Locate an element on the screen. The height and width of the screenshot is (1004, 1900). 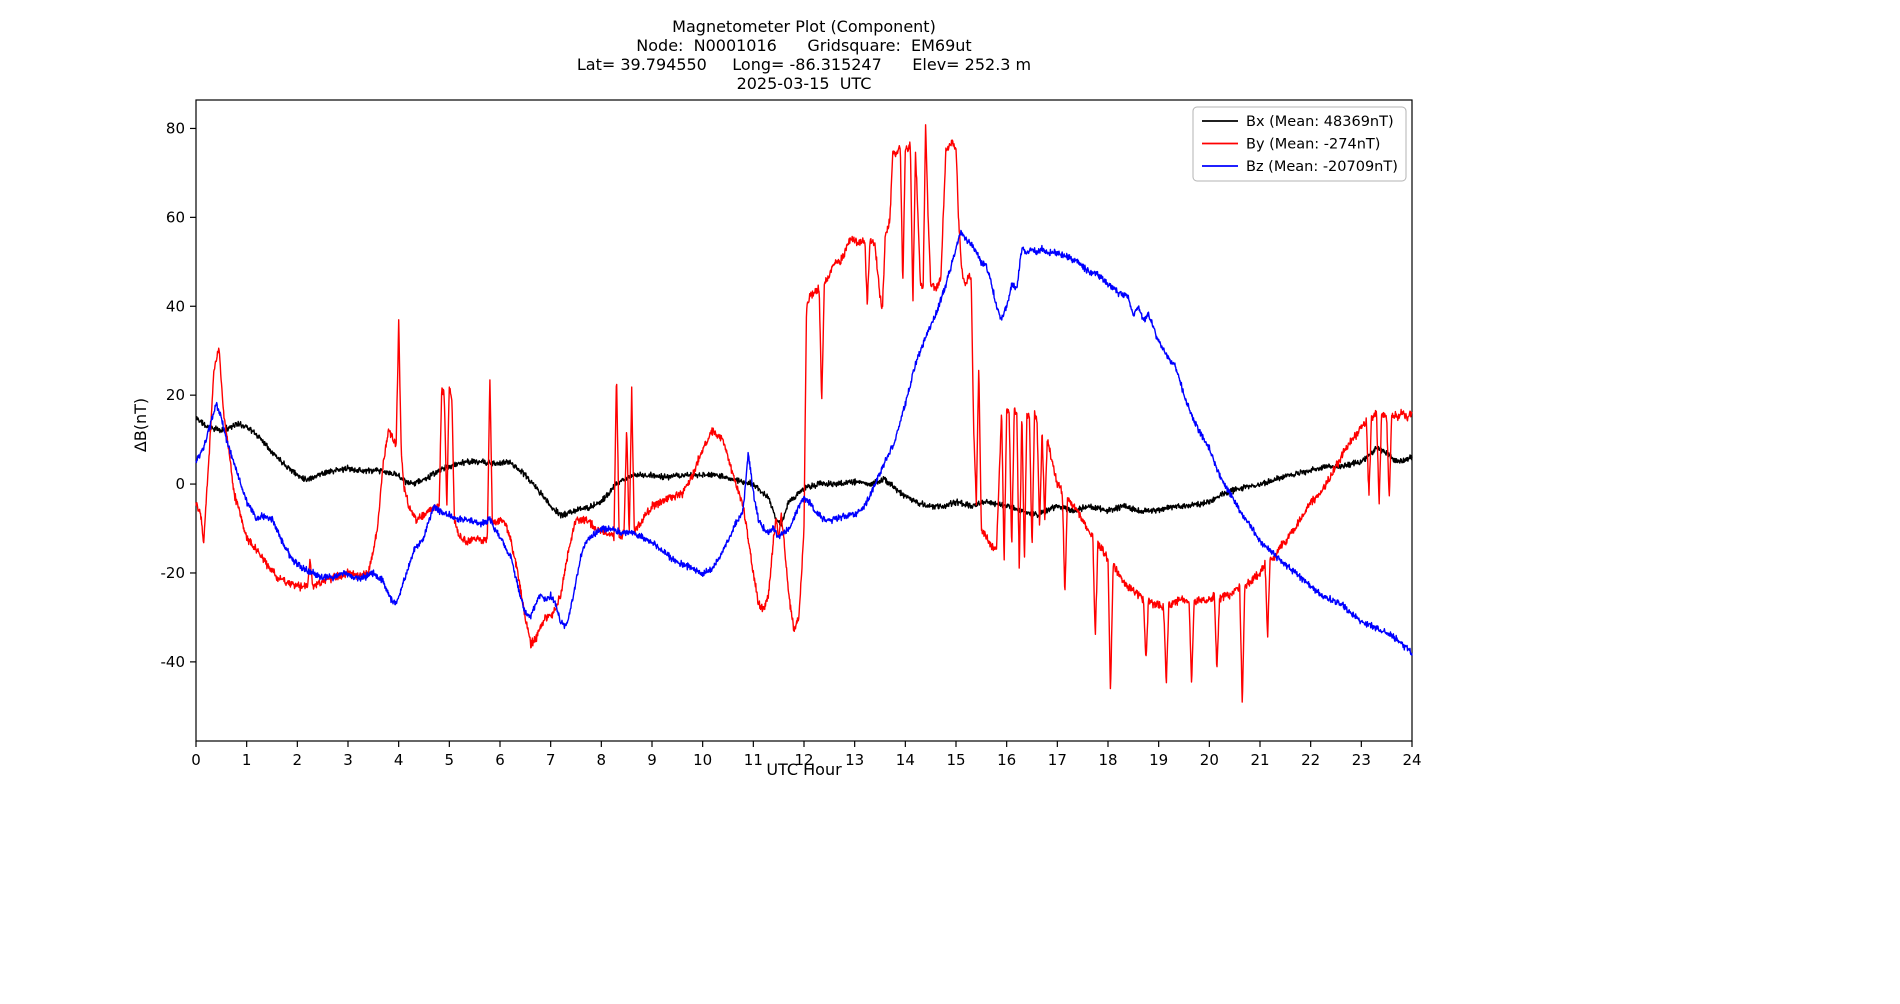
x-tick-label: 18 is located at coordinates (1107, 760).